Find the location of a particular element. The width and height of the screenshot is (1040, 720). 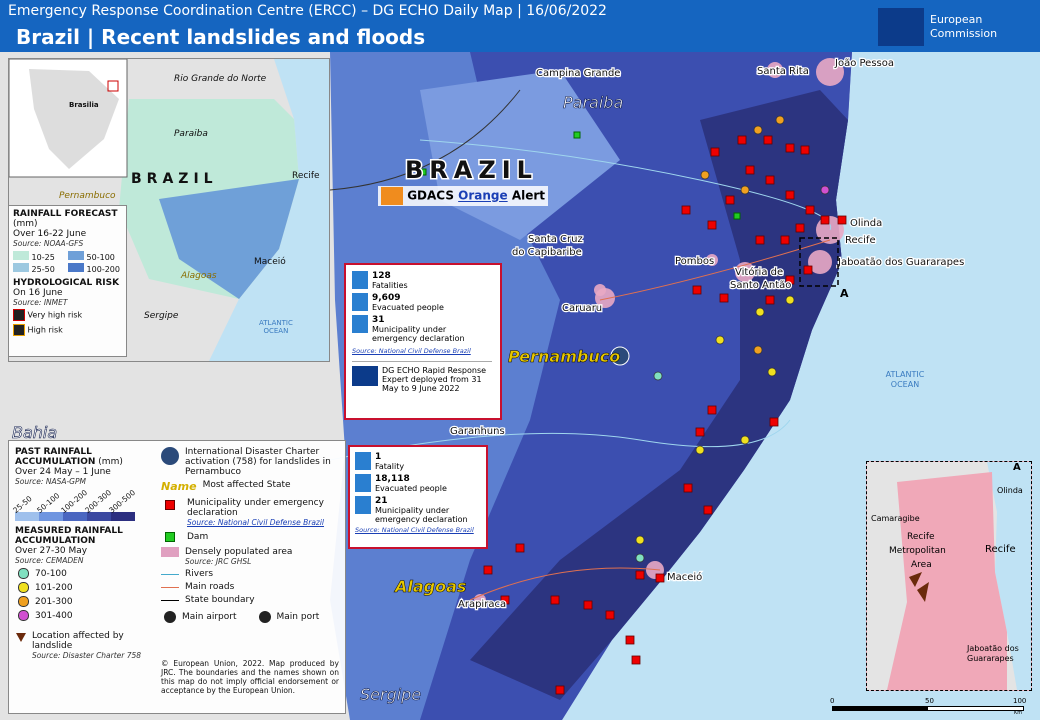

legend-source: Source: JRC GHSL is located at coordinates (218, 561).